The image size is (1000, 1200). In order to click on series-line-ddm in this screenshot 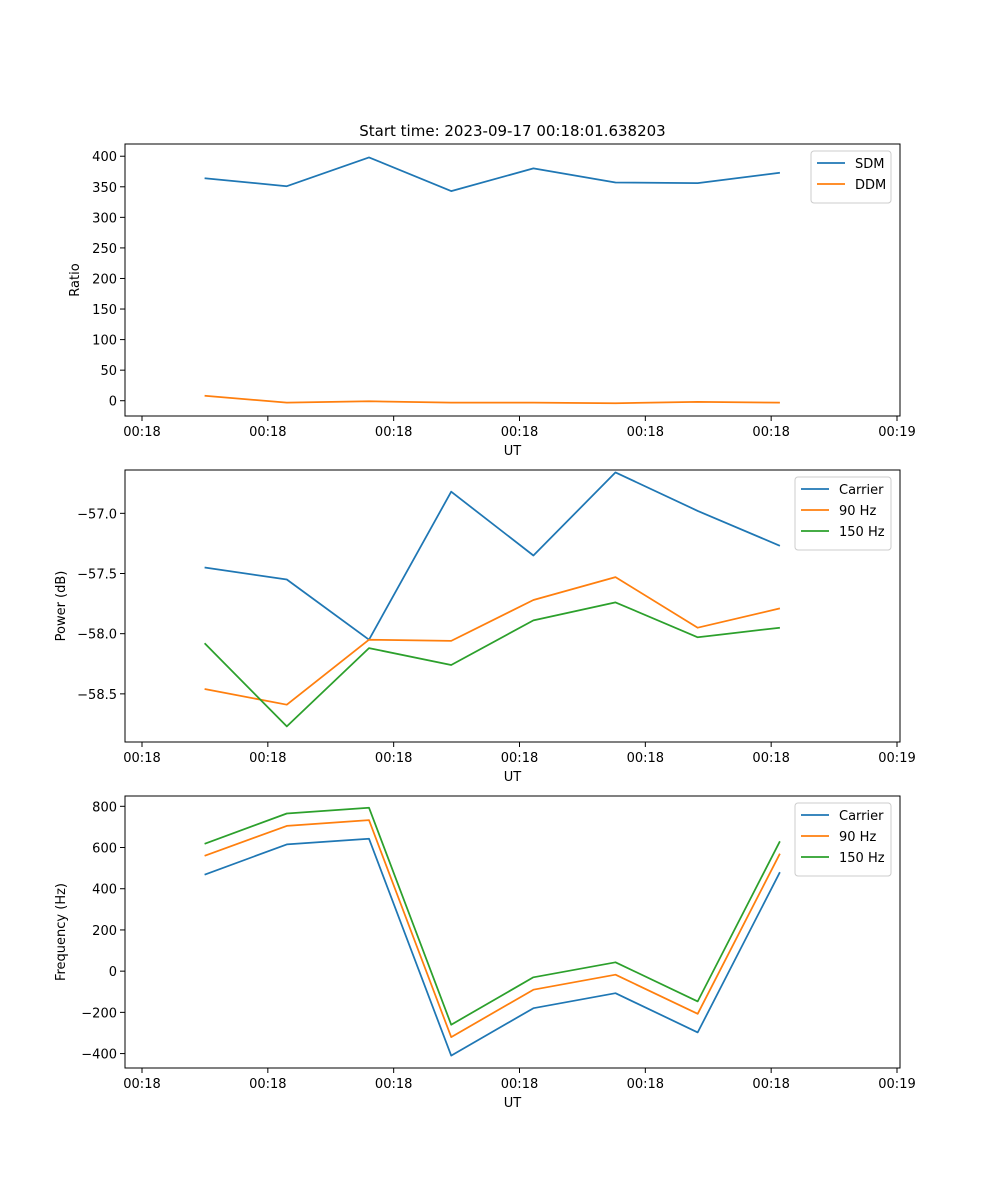, I will do `click(492, 399)`.